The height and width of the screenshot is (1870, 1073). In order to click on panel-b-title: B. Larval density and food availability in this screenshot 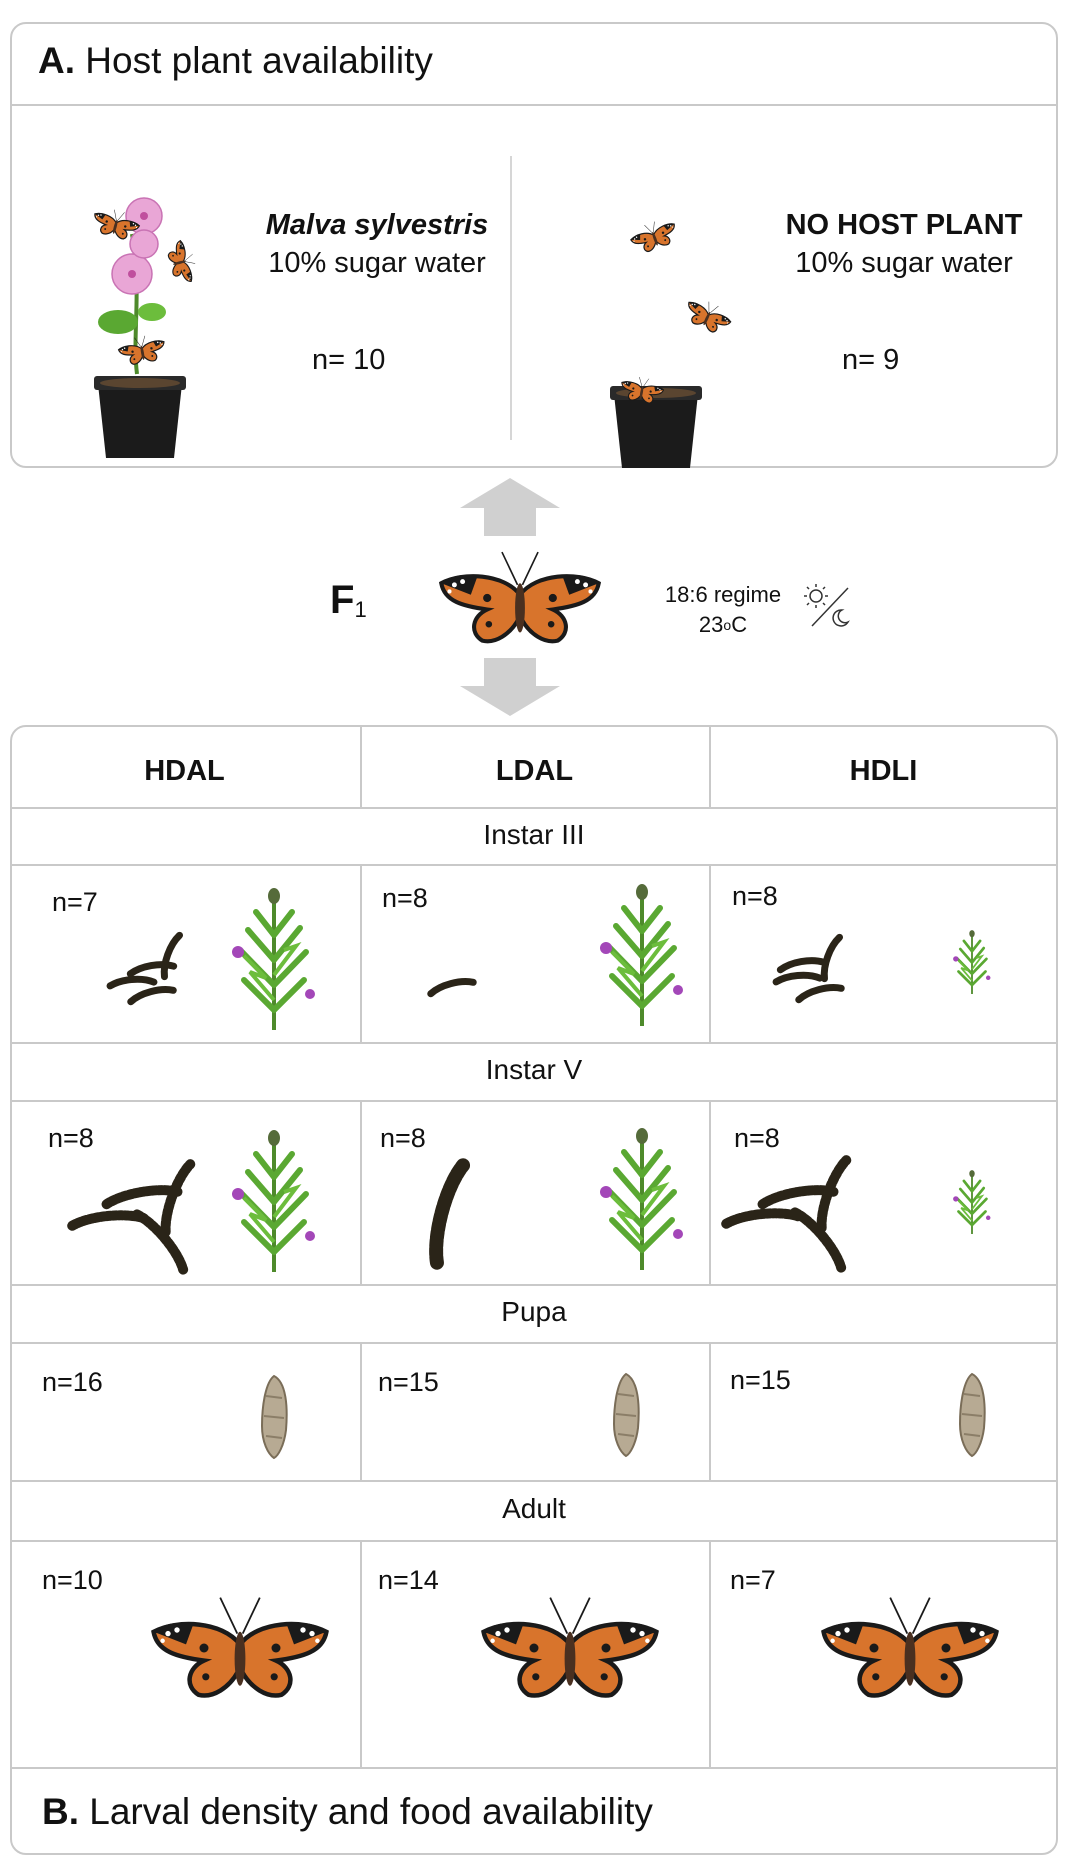, I will do `click(347, 1812)`.